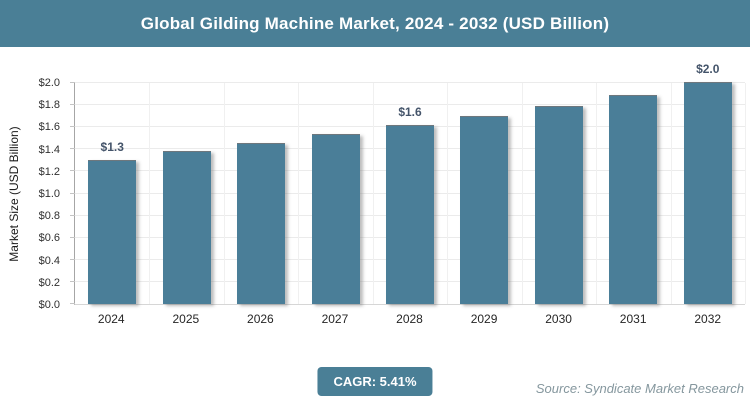 This screenshot has height=417, width=750. Describe the element at coordinates (375, 381) in the screenshot. I see `cagr-badge: CAGR: 5.41%` at that location.